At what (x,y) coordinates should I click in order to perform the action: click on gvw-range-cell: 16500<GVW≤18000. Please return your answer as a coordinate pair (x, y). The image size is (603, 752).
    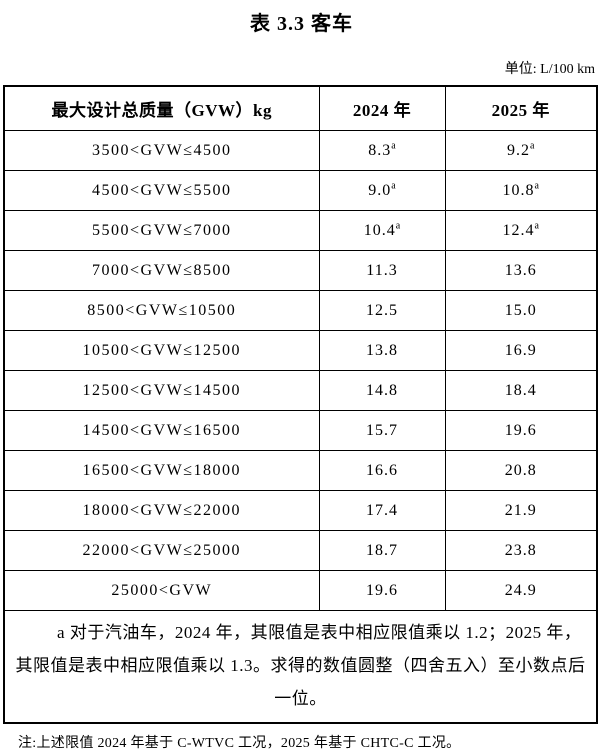
    Looking at the image, I should click on (161, 470).